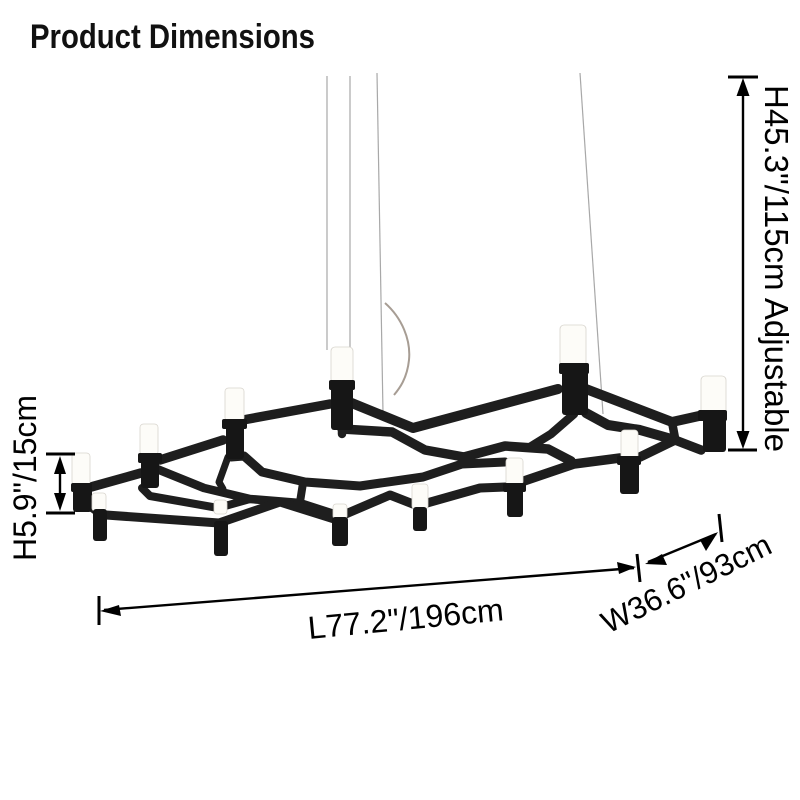  I want to click on svg-text: W36.6"/93cm, so click(686, 583).